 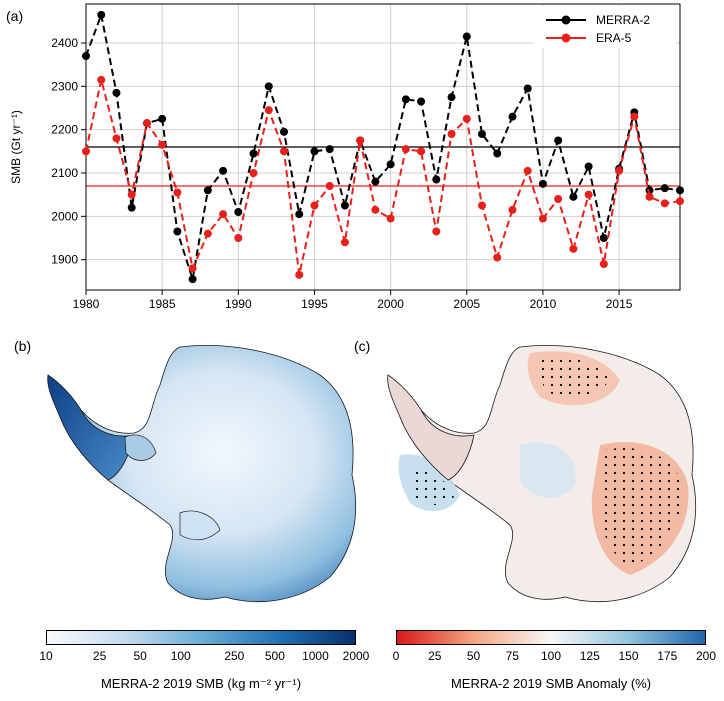 I want to click on panel-label-c: (c), so click(x=362, y=346).